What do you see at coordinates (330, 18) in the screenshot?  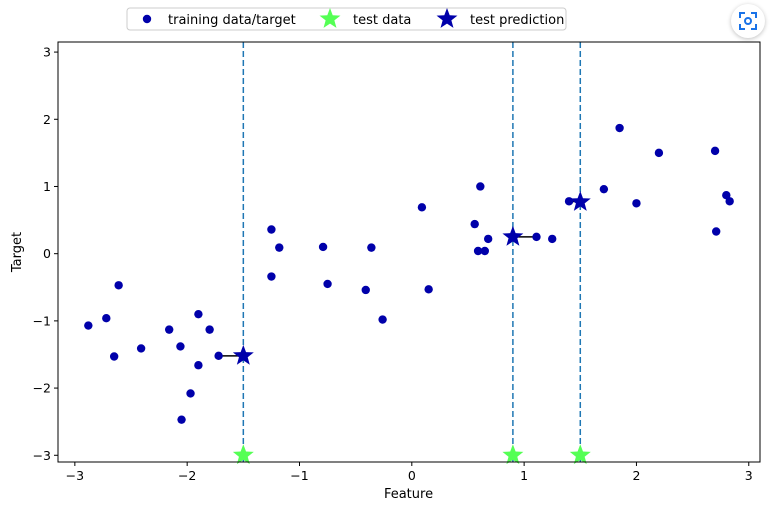 I see `legend-marker-test-data` at bounding box center [330, 18].